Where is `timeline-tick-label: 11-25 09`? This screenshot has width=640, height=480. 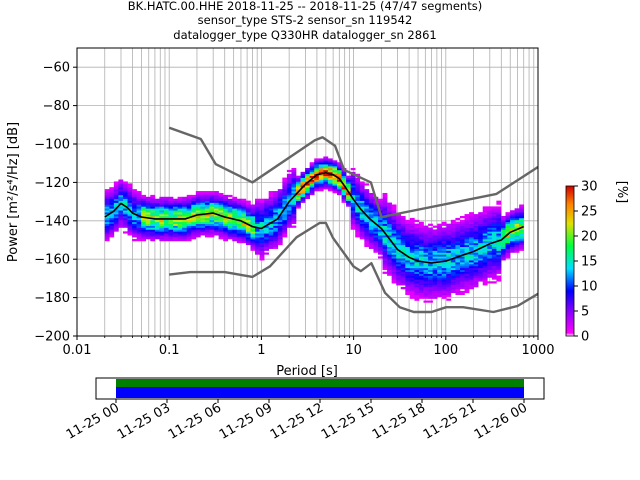
timeline-tick-label: 11-25 09 is located at coordinates (246, 421).